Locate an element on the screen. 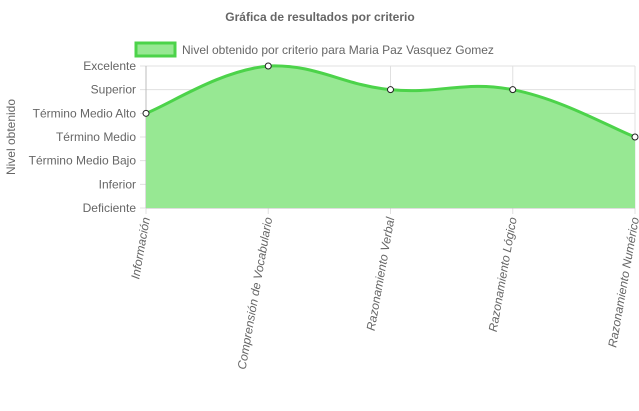  chart-title: Gráfica de resultados por criterio is located at coordinates (319, 17).